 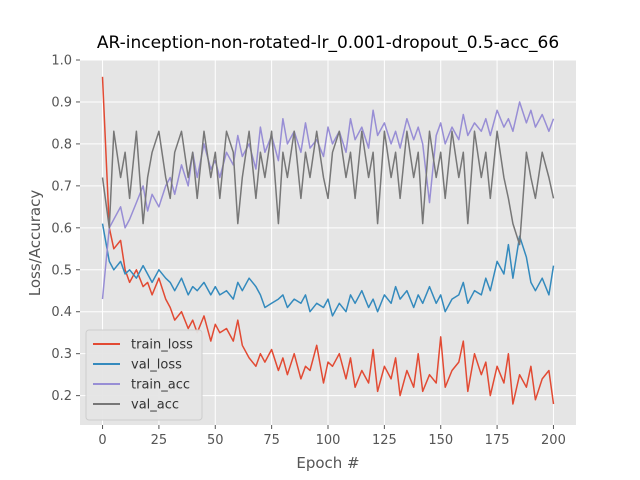 What do you see at coordinates (155, 405) in the screenshot?
I see `legend-label-val-acc: val_acc` at bounding box center [155, 405].